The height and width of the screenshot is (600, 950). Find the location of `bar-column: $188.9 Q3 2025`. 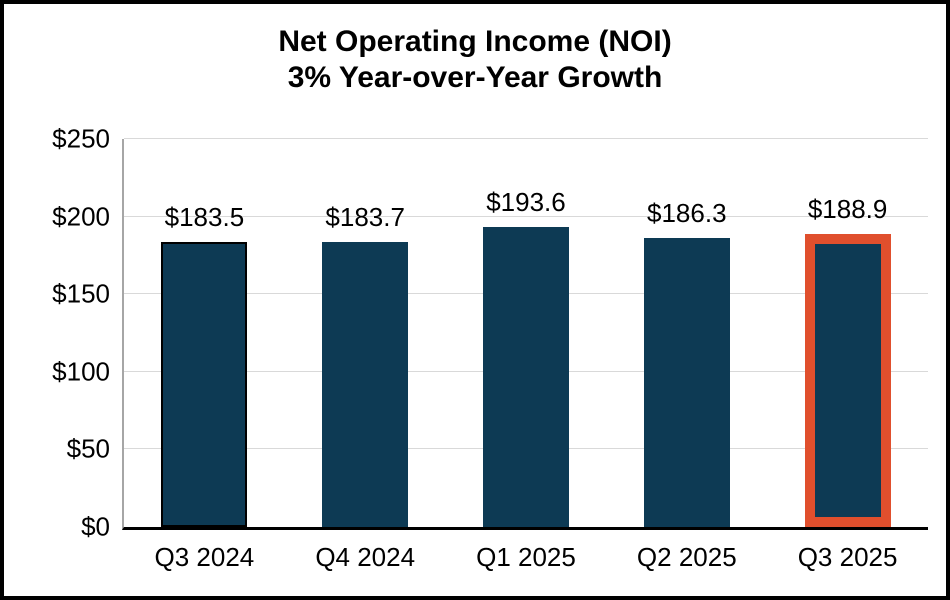

bar-column: $188.9 Q3 2025 is located at coordinates (847, 355).